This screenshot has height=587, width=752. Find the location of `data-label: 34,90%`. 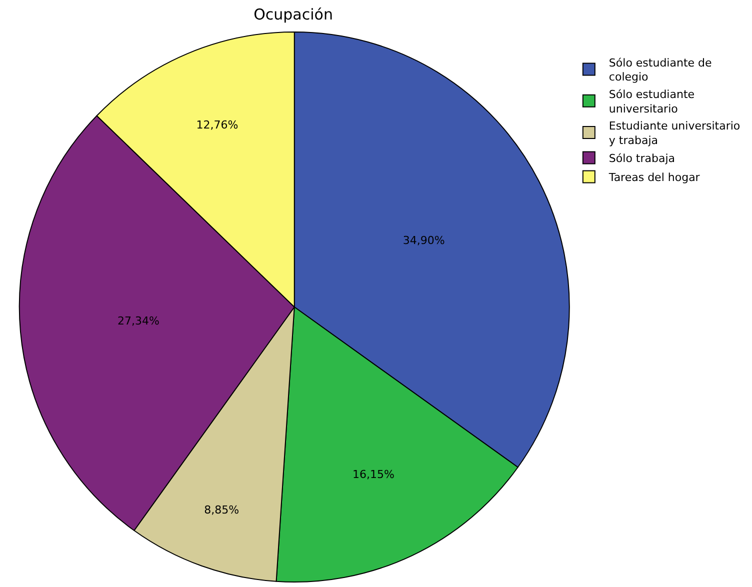

data-label: 34,90% is located at coordinates (423, 241).